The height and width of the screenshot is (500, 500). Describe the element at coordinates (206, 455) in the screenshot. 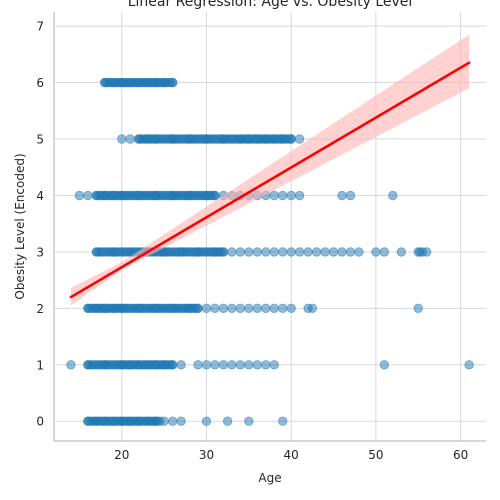

I see `x-tick-label: 30` at that location.